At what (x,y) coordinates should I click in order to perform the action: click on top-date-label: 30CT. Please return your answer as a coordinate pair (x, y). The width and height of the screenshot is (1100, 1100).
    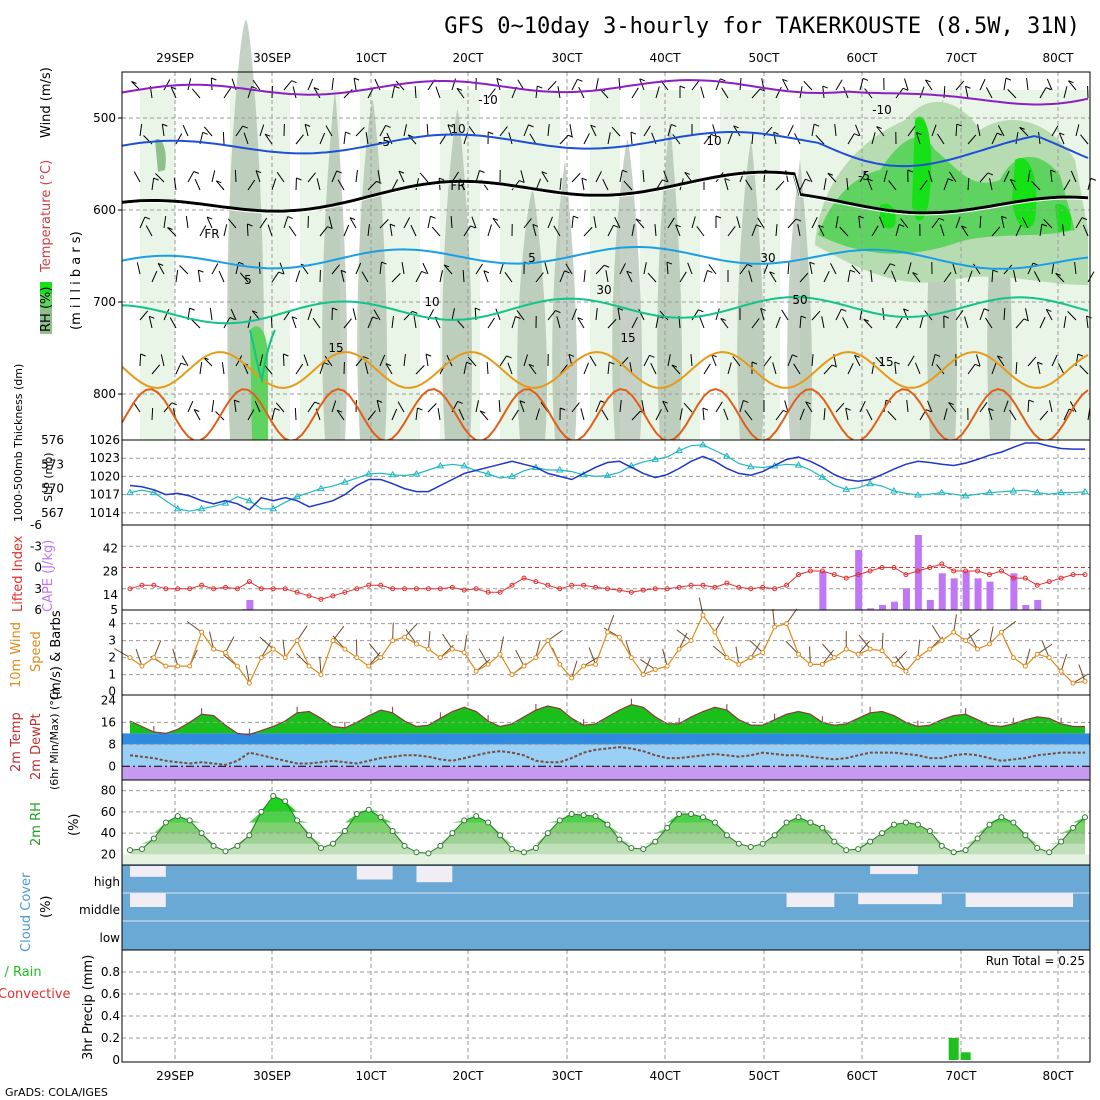
    Looking at the image, I should click on (568, 58).